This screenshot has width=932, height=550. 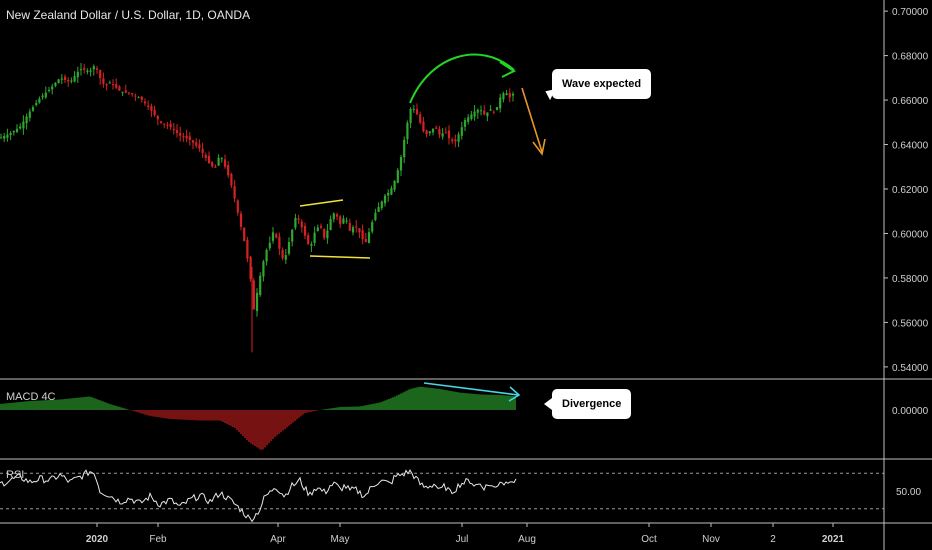 I want to click on x-tick-label: 2020, so click(x=97, y=539).